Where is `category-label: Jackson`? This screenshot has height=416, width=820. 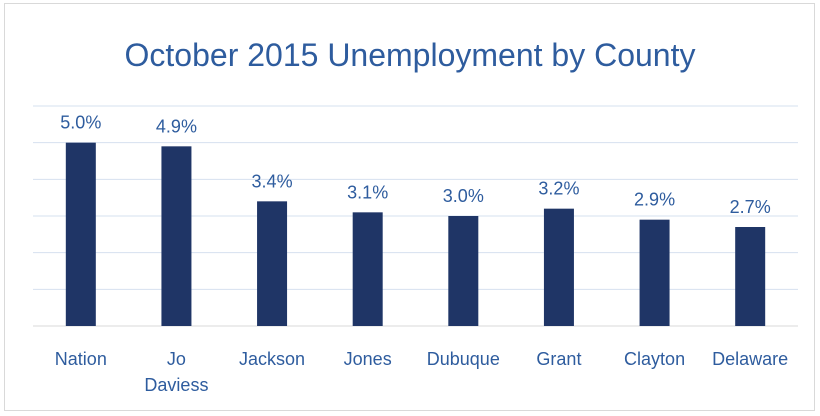 category-label: Jackson is located at coordinates (272, 359).